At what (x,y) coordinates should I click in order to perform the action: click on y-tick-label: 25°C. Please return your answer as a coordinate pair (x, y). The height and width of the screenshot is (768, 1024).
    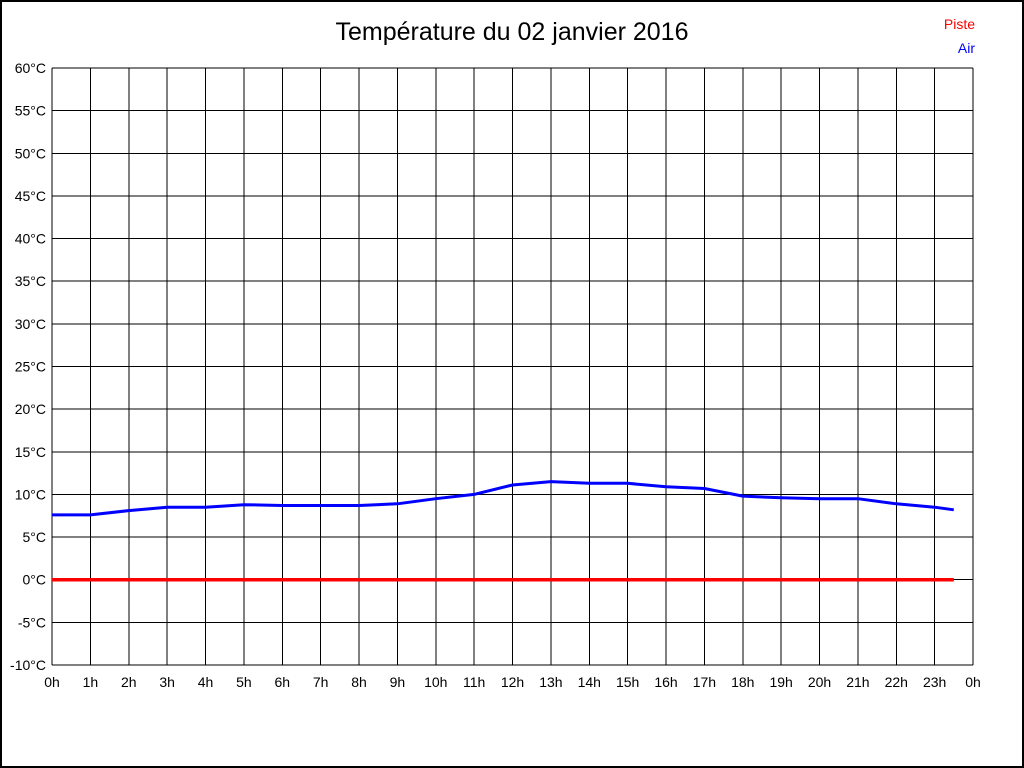
    Looking at the image, I should click on (30, 367).